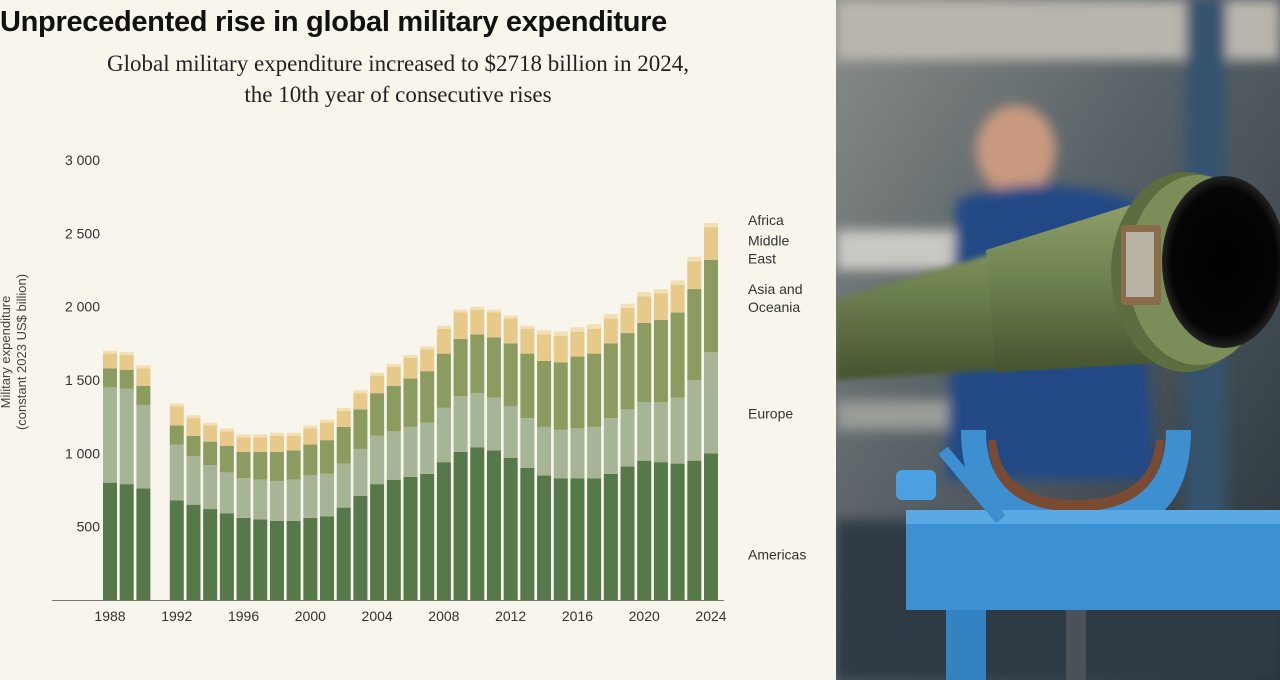  Describe the element at coordinates (777, 555) in the screenshot. I see `legend-label-americas: Americas` at that location.